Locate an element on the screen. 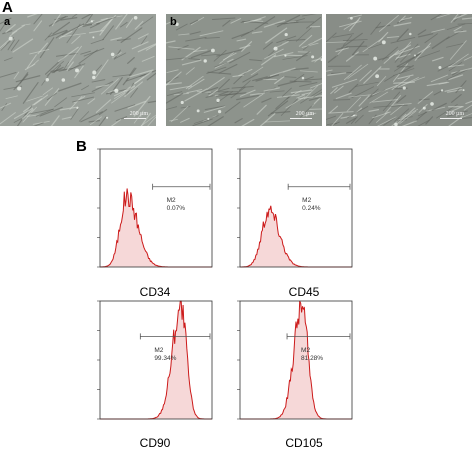  micrograph-b: b 200 μm is located at coordinates (244, 70).